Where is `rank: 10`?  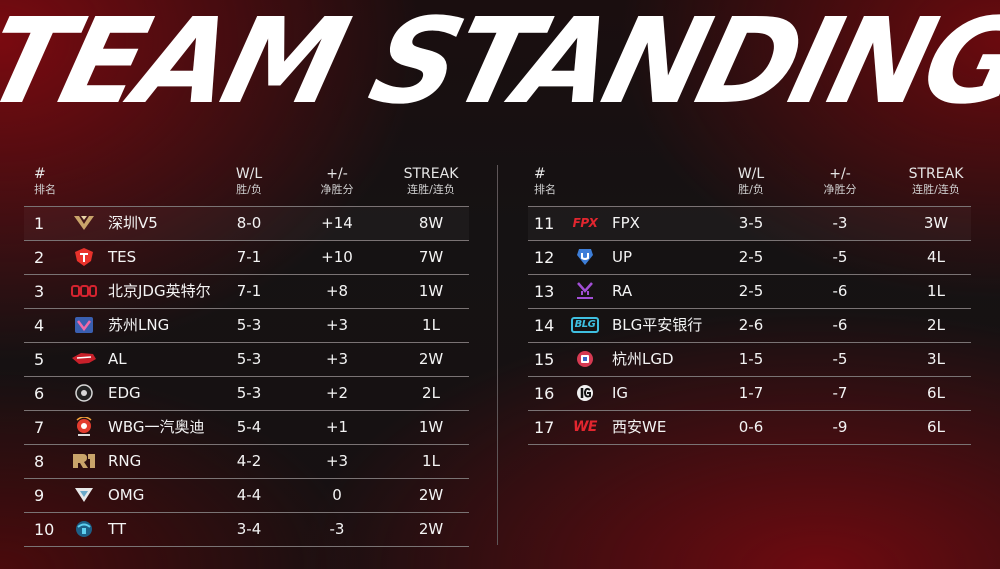
rank: 10 is located at coordinates (44, 529).